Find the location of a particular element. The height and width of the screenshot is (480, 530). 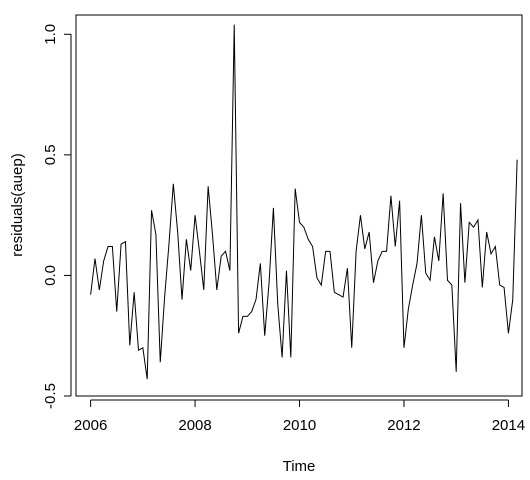

y-tick-label: 0.5 is located at coordinates (50, 154).